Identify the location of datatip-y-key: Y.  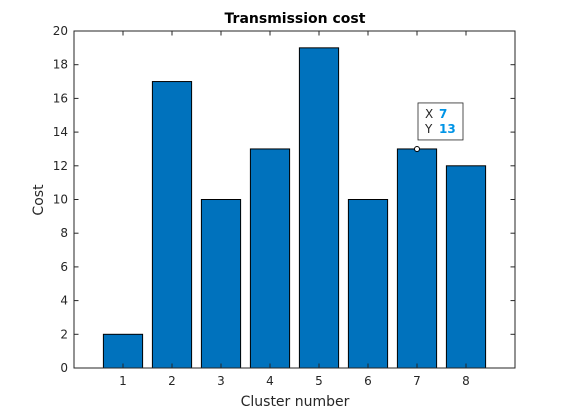
(428, 129).